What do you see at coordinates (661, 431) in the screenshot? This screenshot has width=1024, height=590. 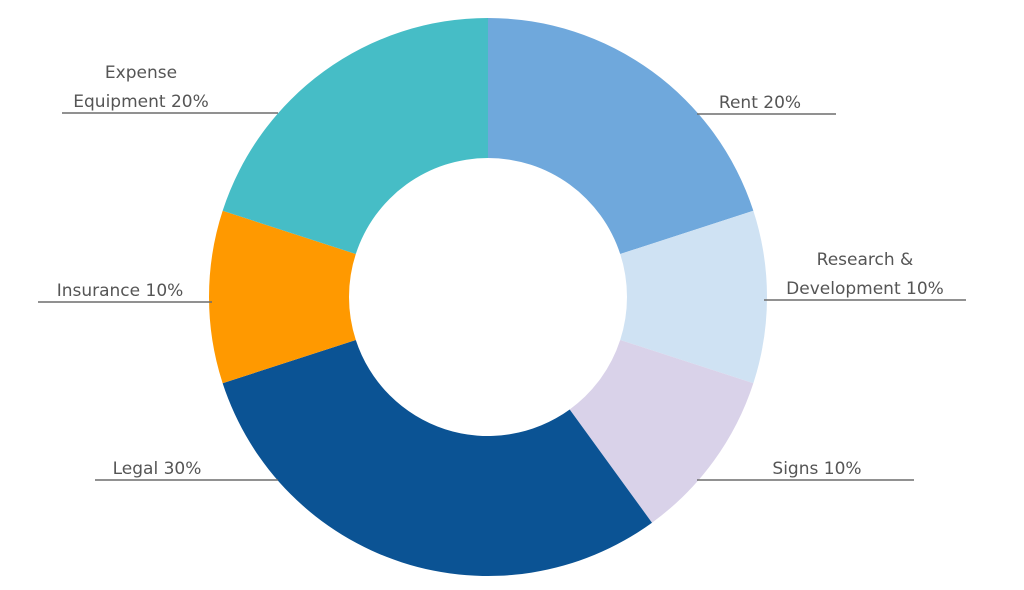 I see `slice-signs` at bounding box center [661, 431].